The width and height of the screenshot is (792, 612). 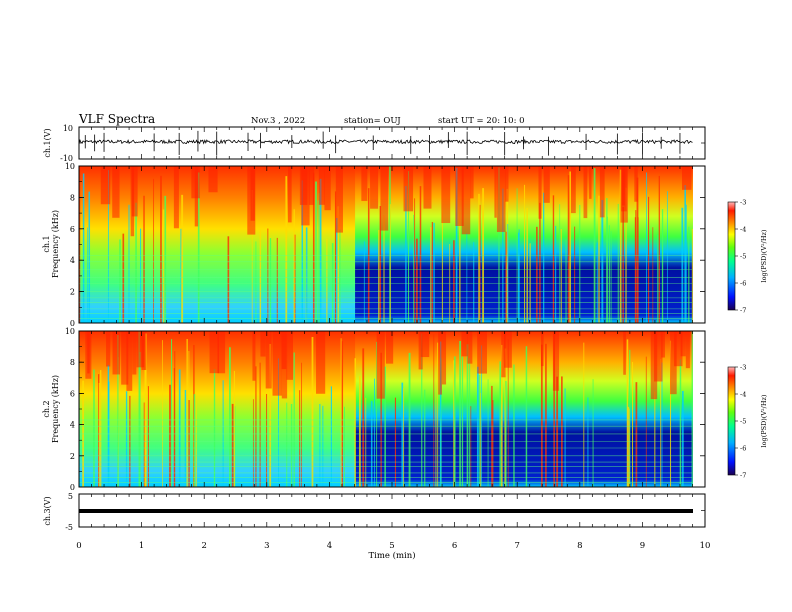 I want to click on colorbar-tick-label: -4, so click(x=743, y=395).